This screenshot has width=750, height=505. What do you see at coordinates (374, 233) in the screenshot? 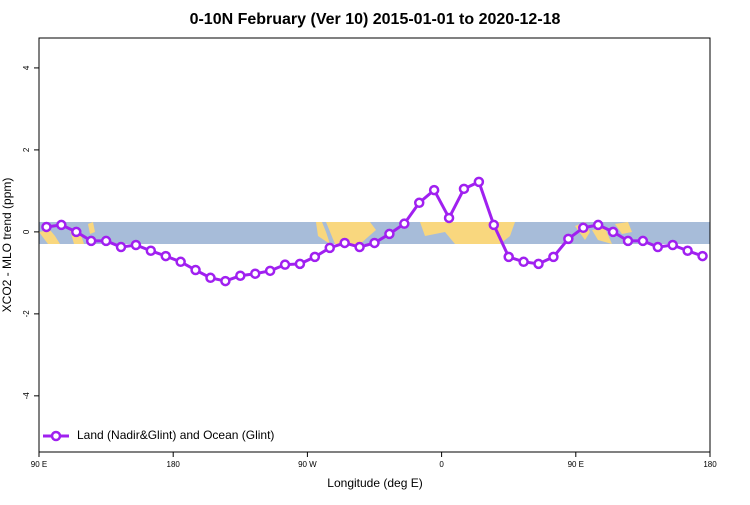
I see `map-strip` at bounding box center [374, 233].